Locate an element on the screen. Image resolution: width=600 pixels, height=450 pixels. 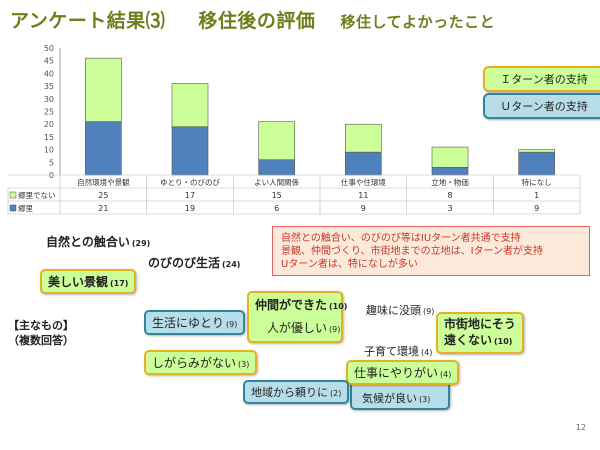
y-tick-label: 45 is located at coordinates (49, 61).